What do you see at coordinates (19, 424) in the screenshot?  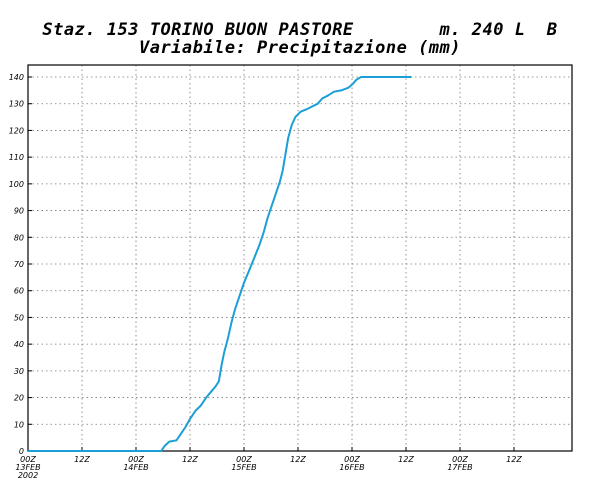 I see `y-tick-label: 10` at bounding box center [19, 424].